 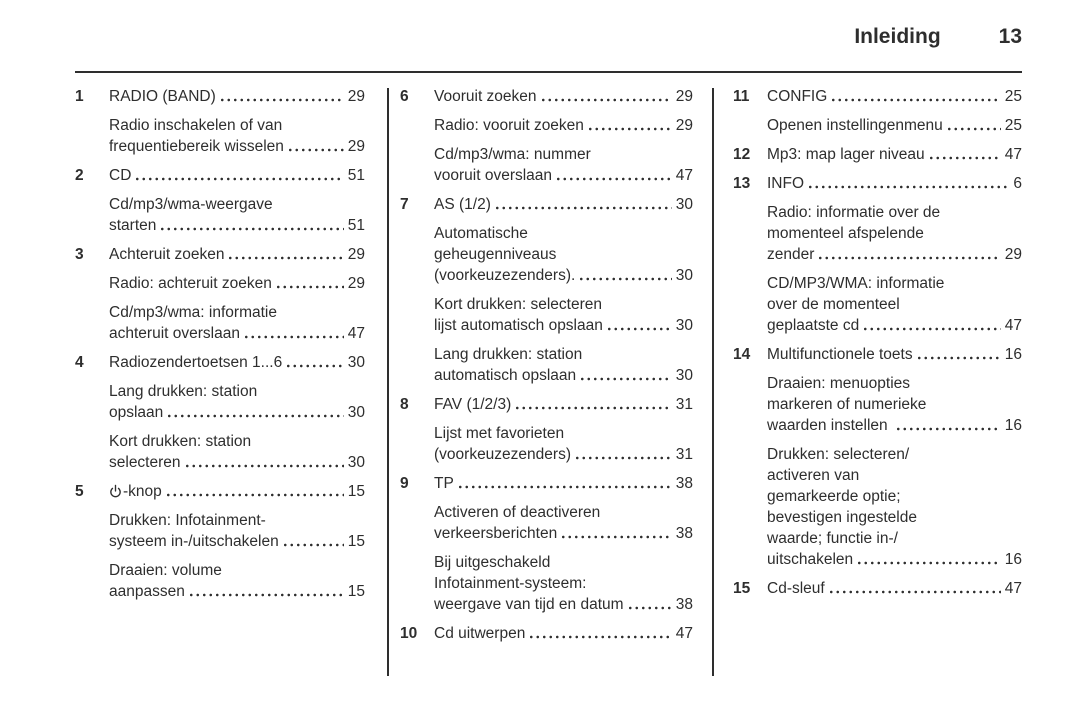 What do you see at coordinates (237, 581) in the screenshot?
I see `toc-entry-body: Draaien: volume aanpassen 15` at bounding box center [237, 581].